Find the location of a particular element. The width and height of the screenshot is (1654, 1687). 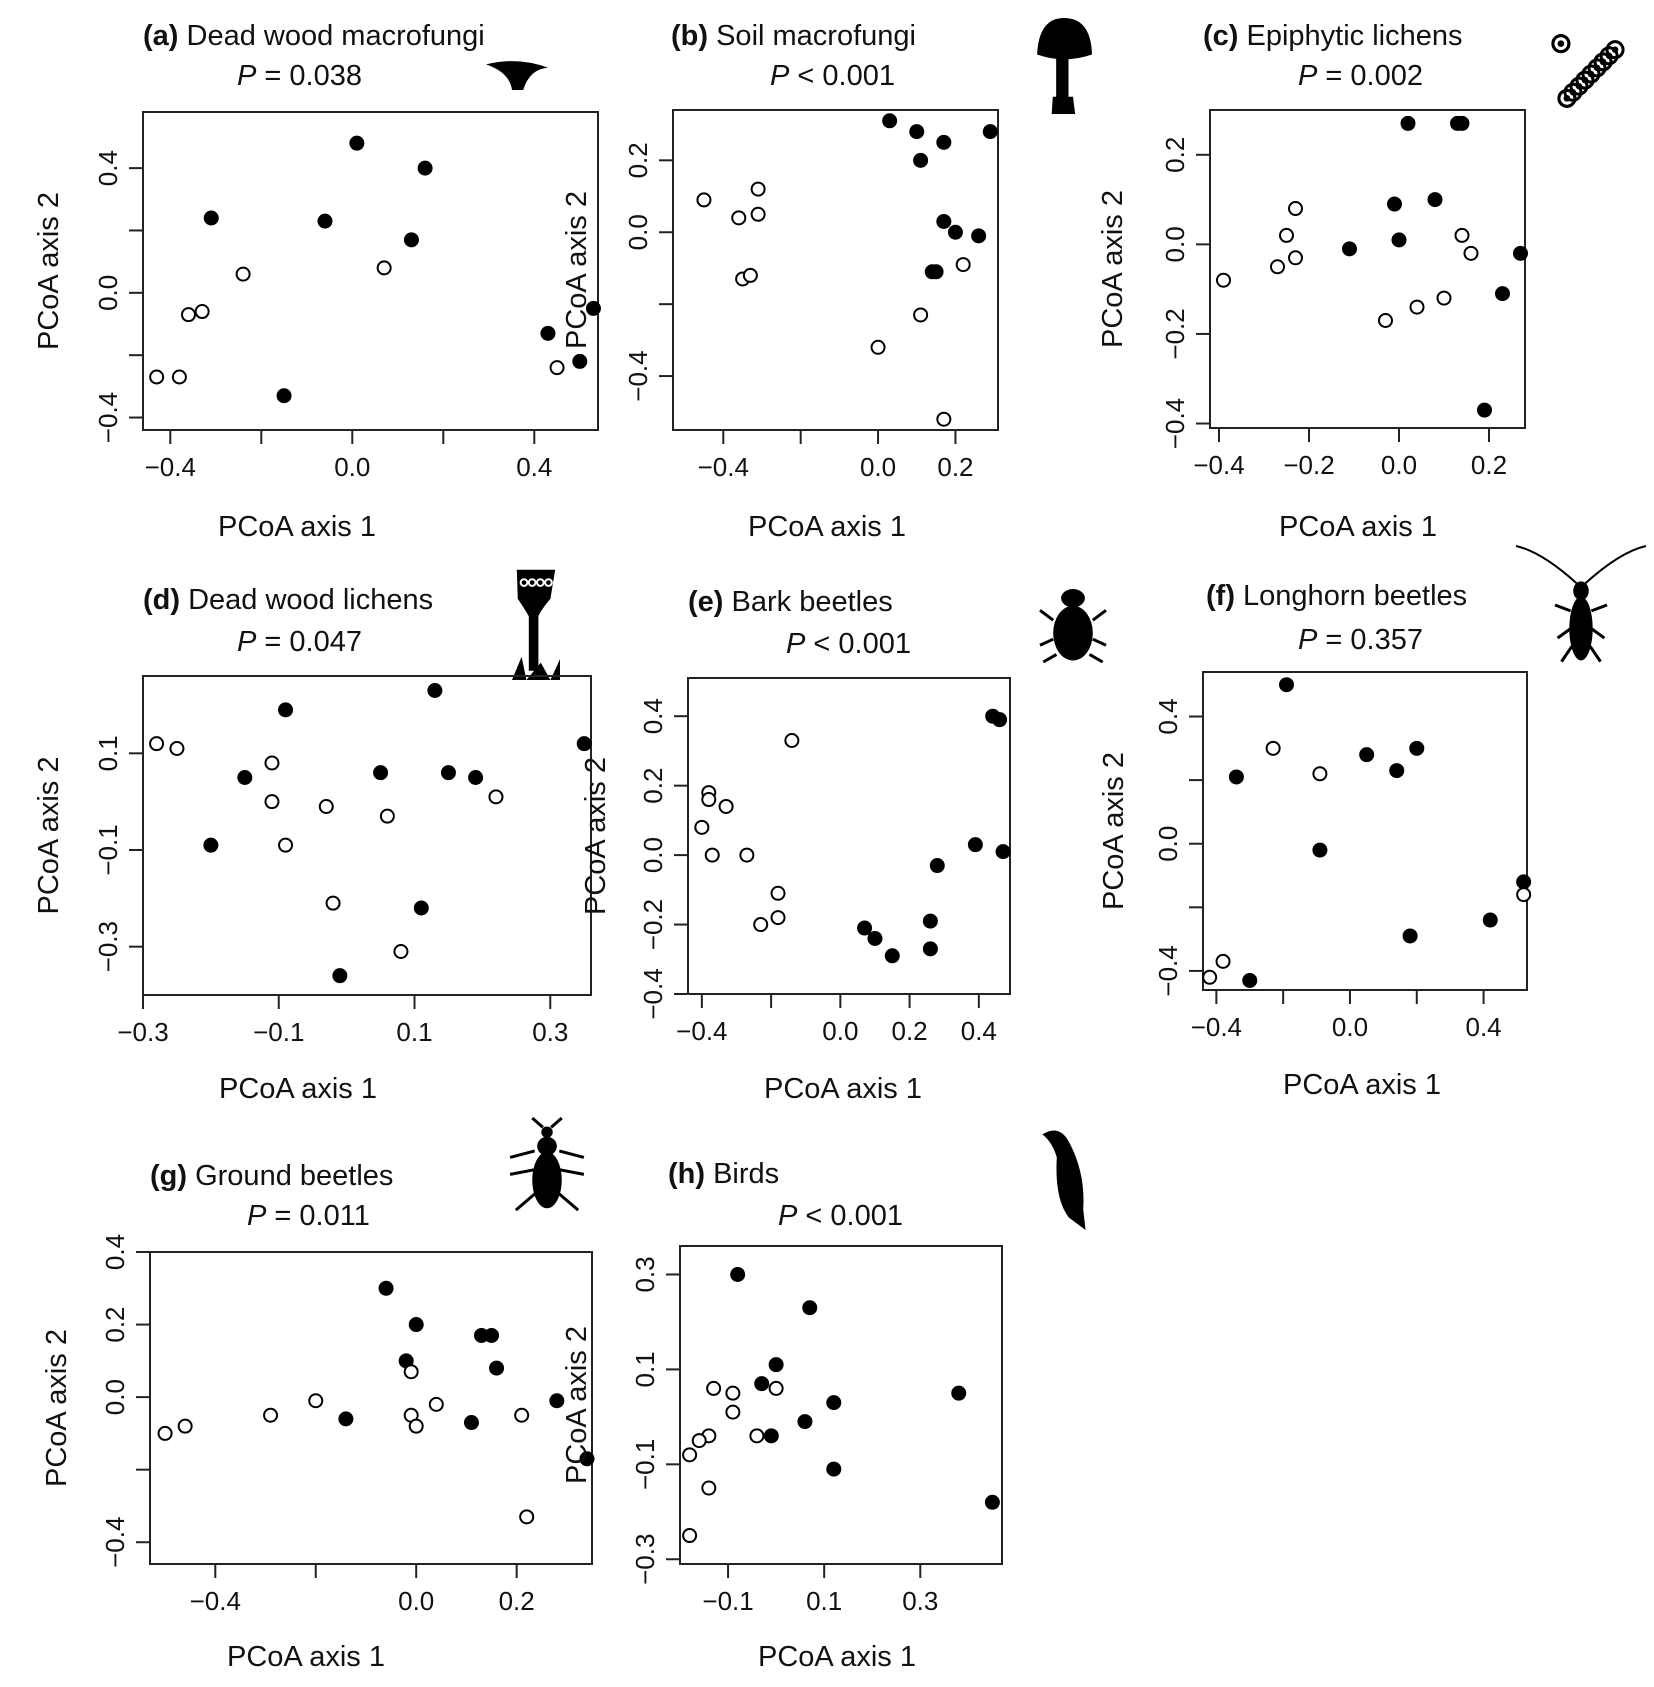

panel-title: (d) Dead wood lichens is located at coordinates (288, 600).